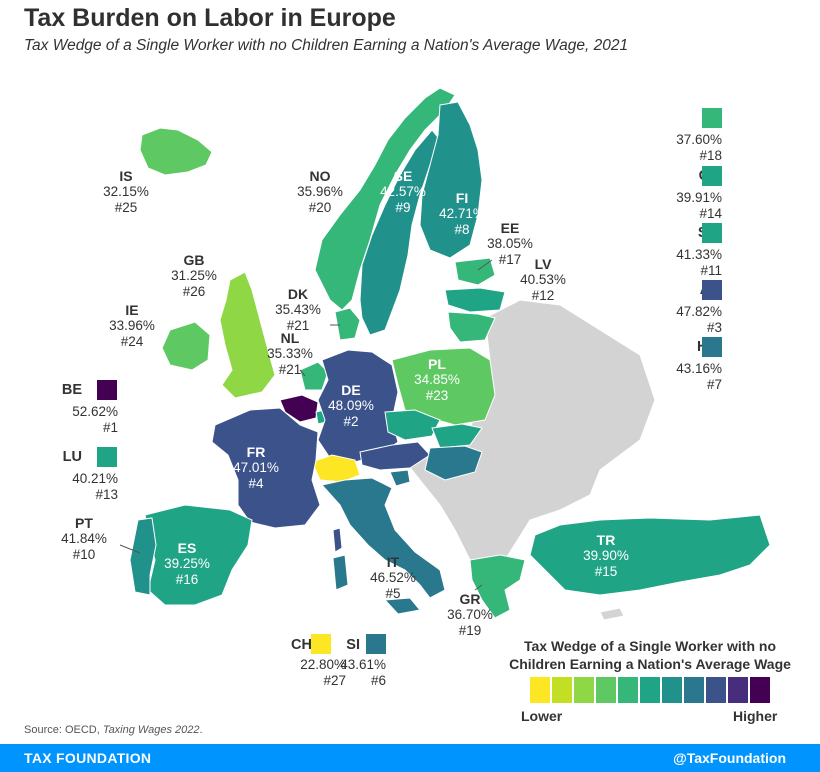  I want to click on label-de: DE 48.09% #2, so click(351, 406).